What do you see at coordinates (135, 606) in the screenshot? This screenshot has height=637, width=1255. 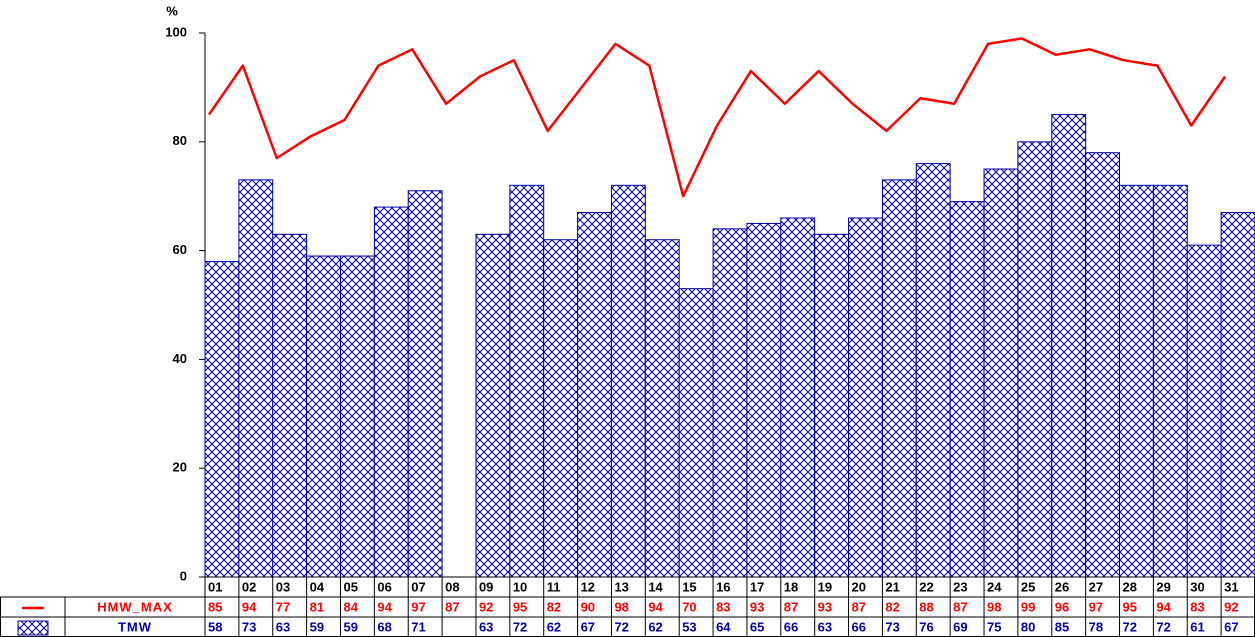 I see `legend-label: HMW_MAX` at bounding box center [135, 606].